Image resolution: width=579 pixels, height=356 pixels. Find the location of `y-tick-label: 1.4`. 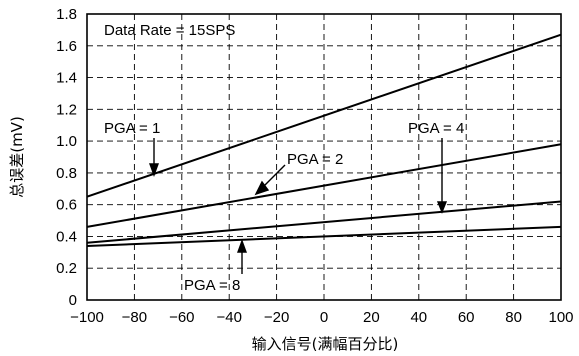

y-tick-label: 1.4 is located at coordinates (66, 78).